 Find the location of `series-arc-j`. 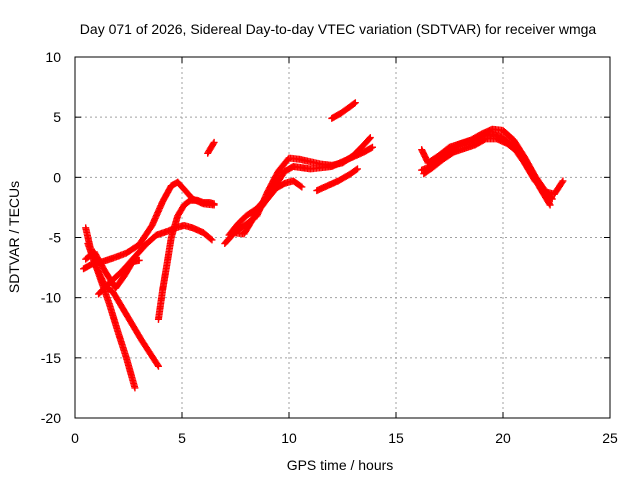

series-arc-j is located at coordinates (267, 207).